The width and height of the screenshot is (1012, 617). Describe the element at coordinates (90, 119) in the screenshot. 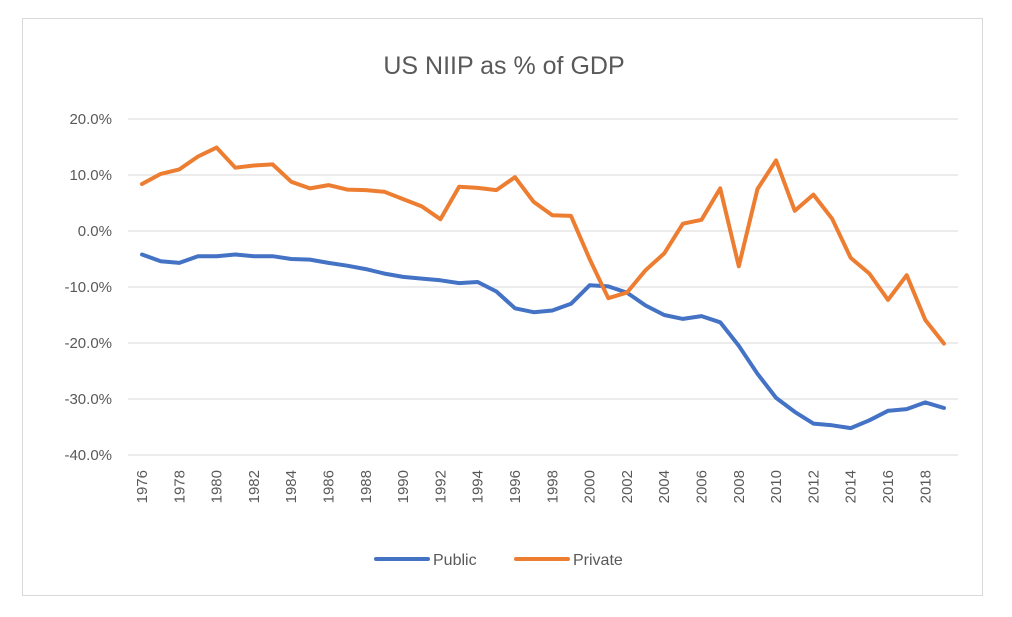

I see `y-tick-label: 20.0%` at that location.